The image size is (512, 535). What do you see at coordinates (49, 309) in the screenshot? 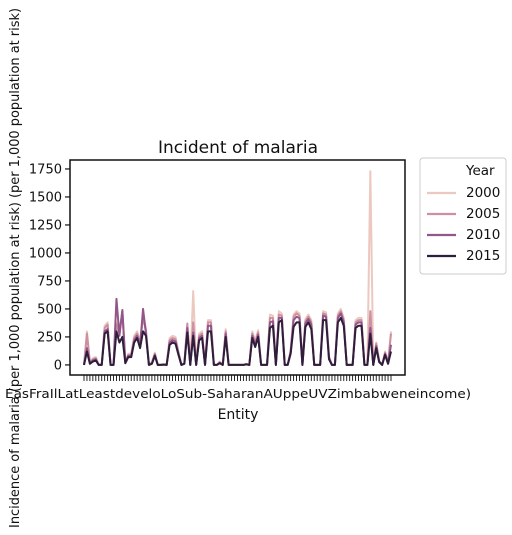
I see `y-tick-label: 500` at bounding box center [49, 309].